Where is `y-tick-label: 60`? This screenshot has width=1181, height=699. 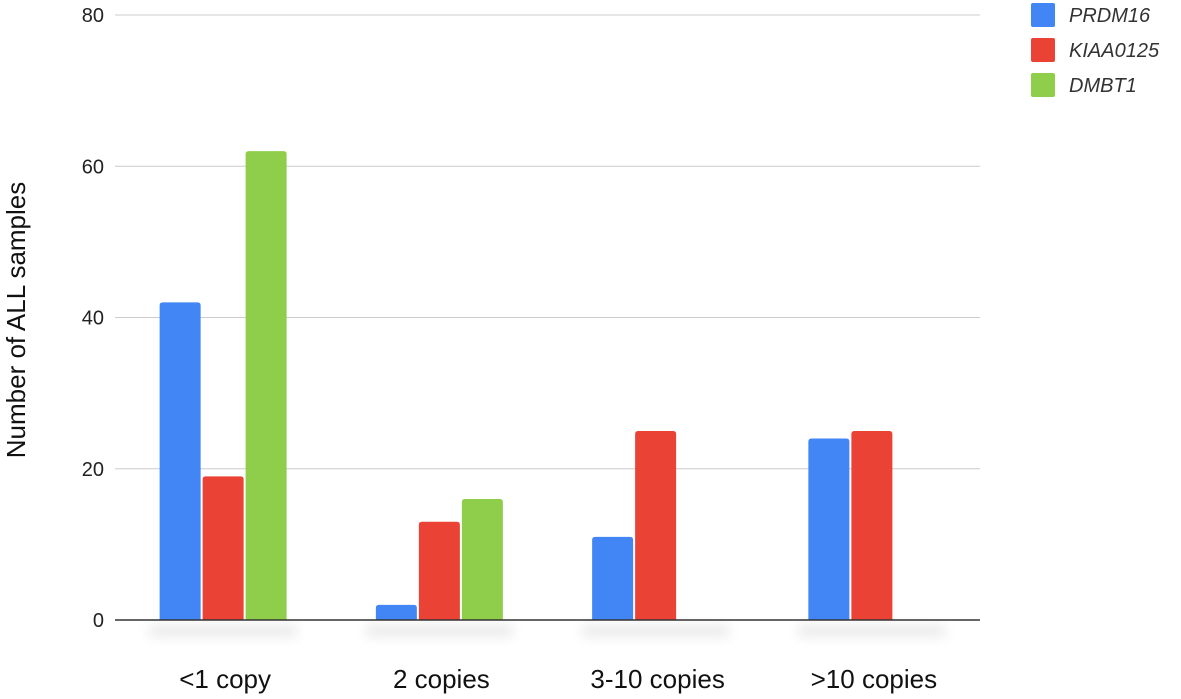 y-tick-label: 60 is located at coordinates (93, 167).